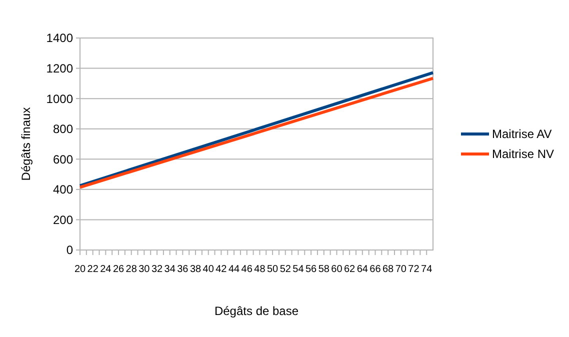 This screenshot has height=337, width=569. I want to click on x-tick-label: 26, so click(118, 269).